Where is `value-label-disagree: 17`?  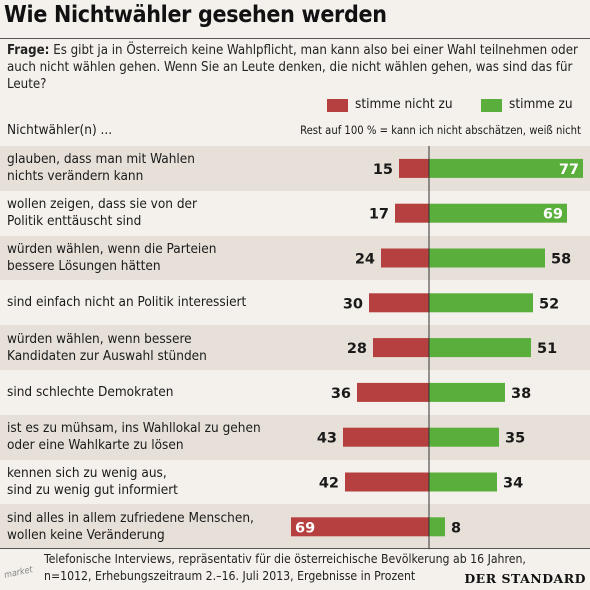
value-label-disagree: 17 is located at coordinates (379, 215).